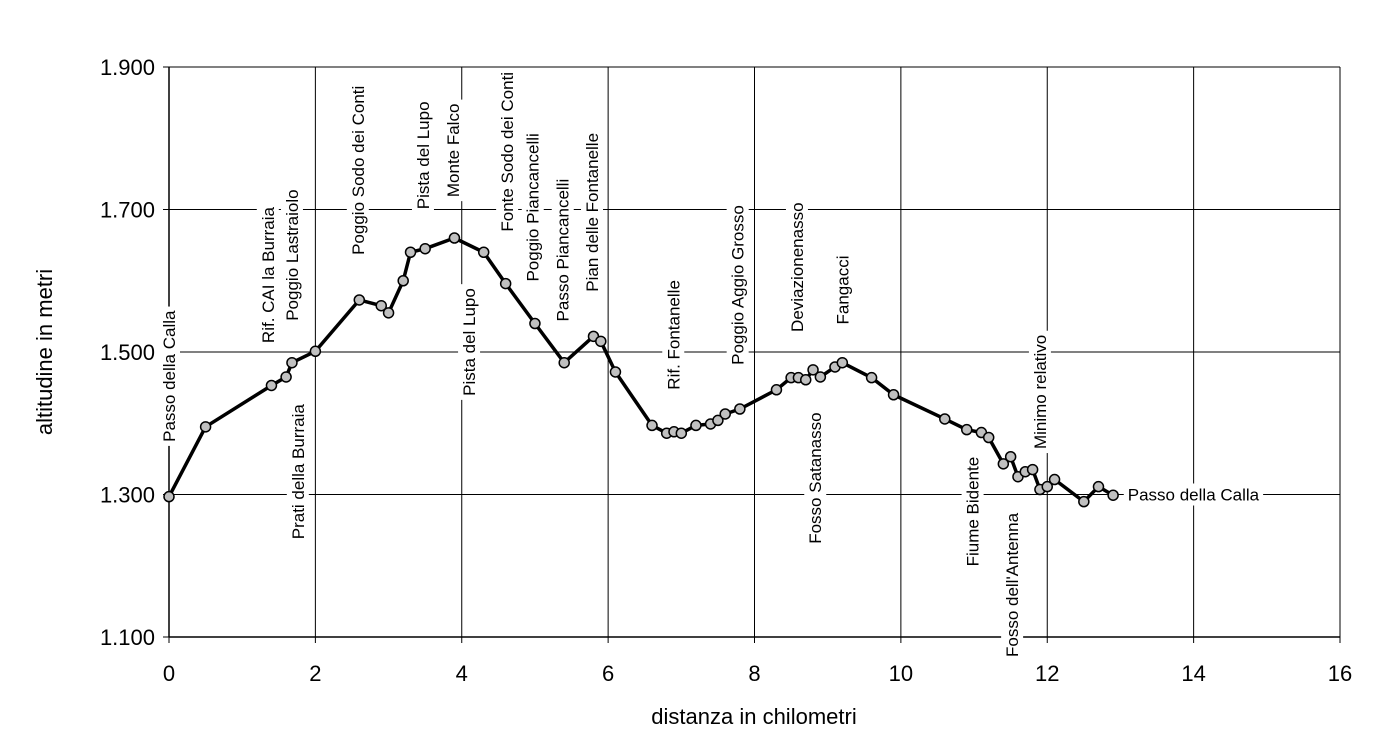 Image resolution: width=1377 pixels, height=749 pixels. Describe the element at coordinates (44, 352) in the screenshot. I see `y-axis-title: altitudine in metri` at that location.